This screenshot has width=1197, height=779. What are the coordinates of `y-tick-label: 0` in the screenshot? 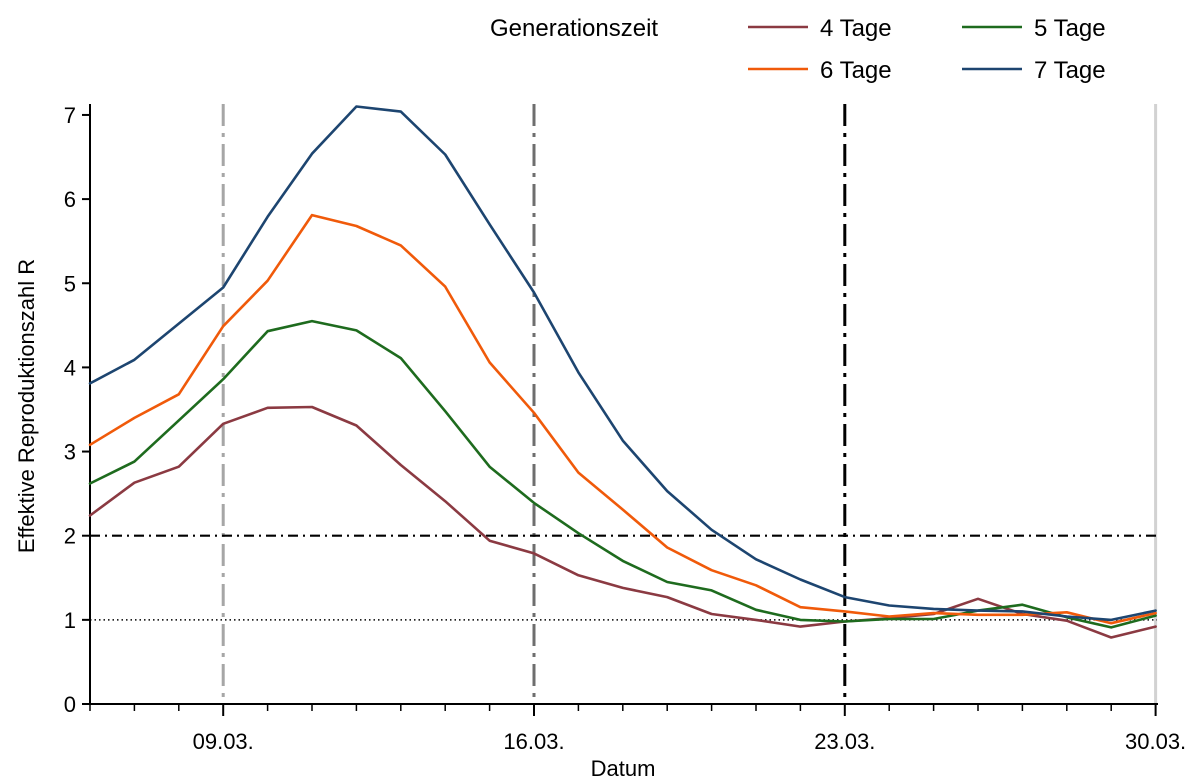 It's located at (70, 704).